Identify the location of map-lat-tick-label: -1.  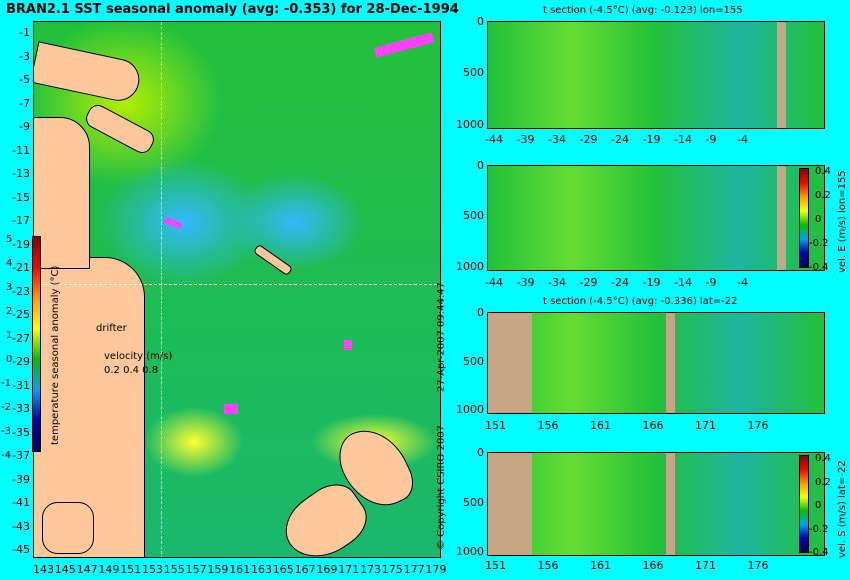
(24, 32).